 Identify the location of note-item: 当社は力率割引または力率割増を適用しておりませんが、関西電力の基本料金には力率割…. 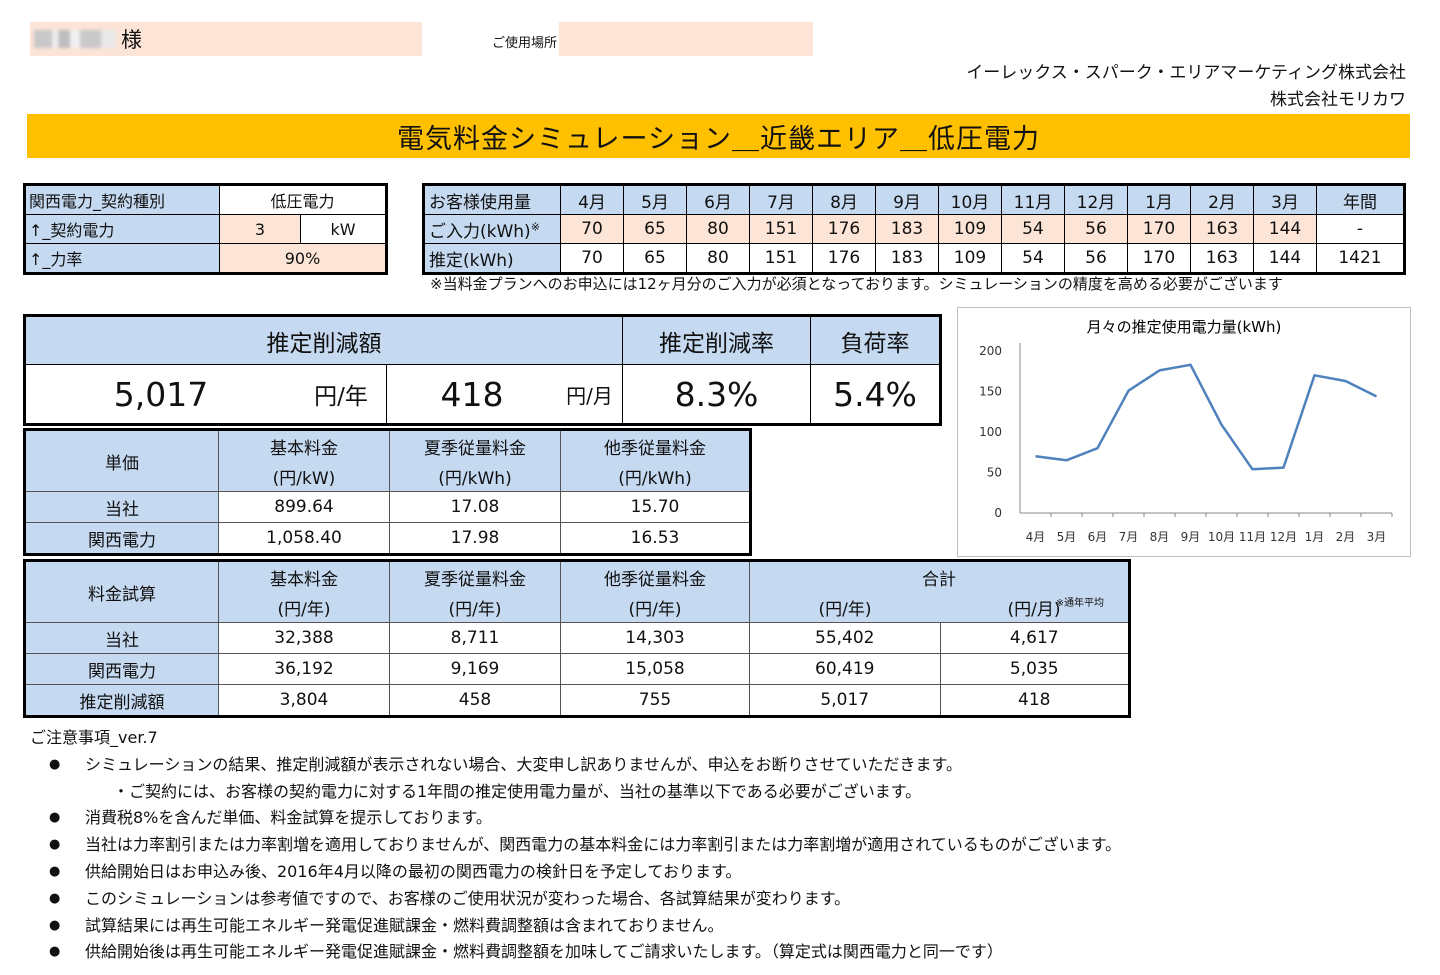
(575, 845).